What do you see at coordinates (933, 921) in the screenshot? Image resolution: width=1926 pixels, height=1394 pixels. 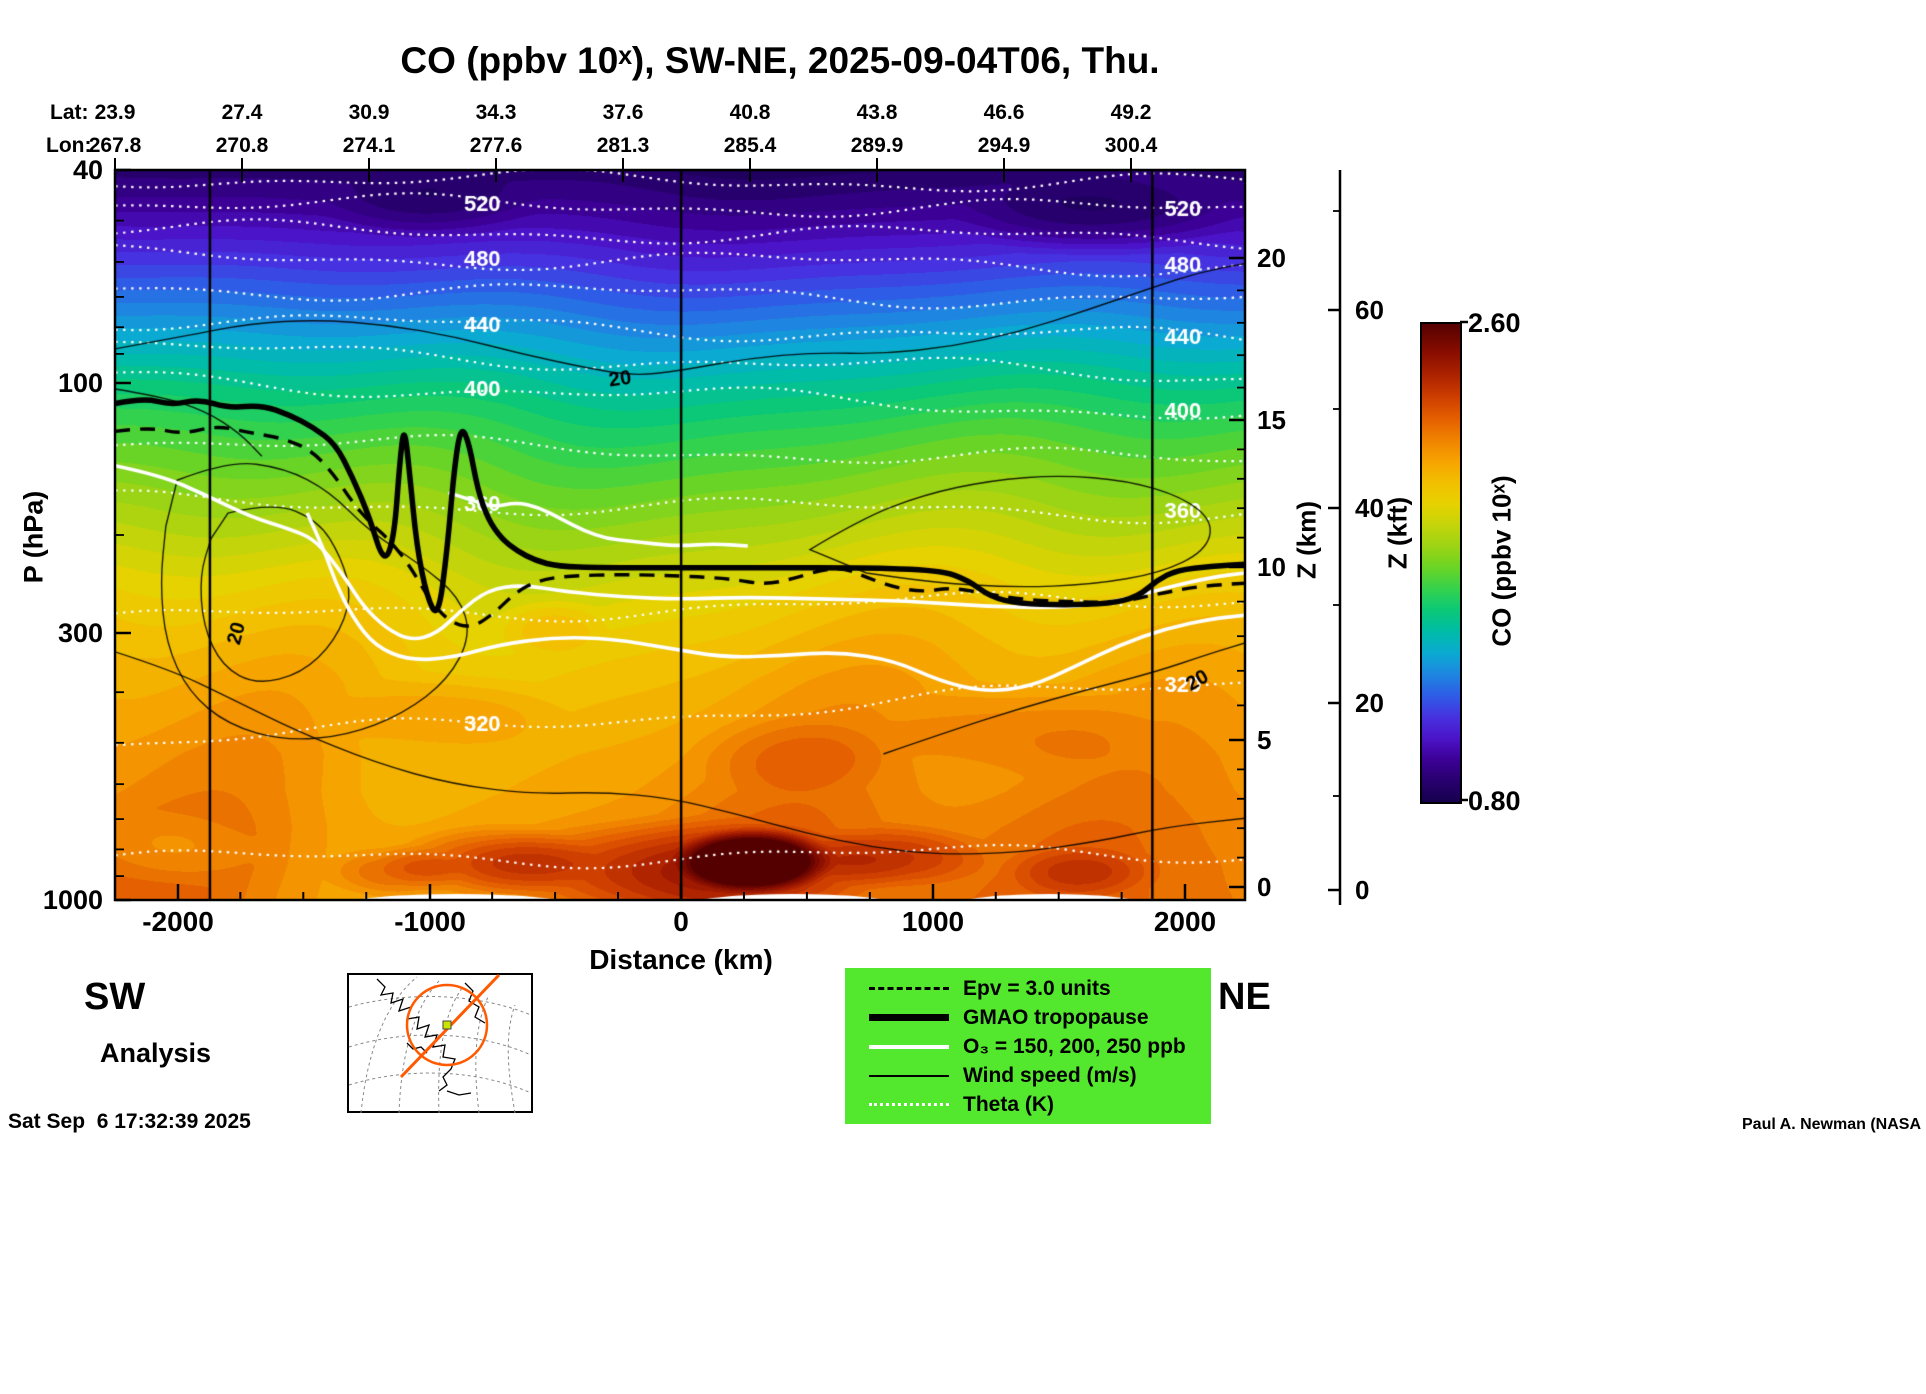 I see `distance-tick-label: 1000` at bounding box center [933, 921].